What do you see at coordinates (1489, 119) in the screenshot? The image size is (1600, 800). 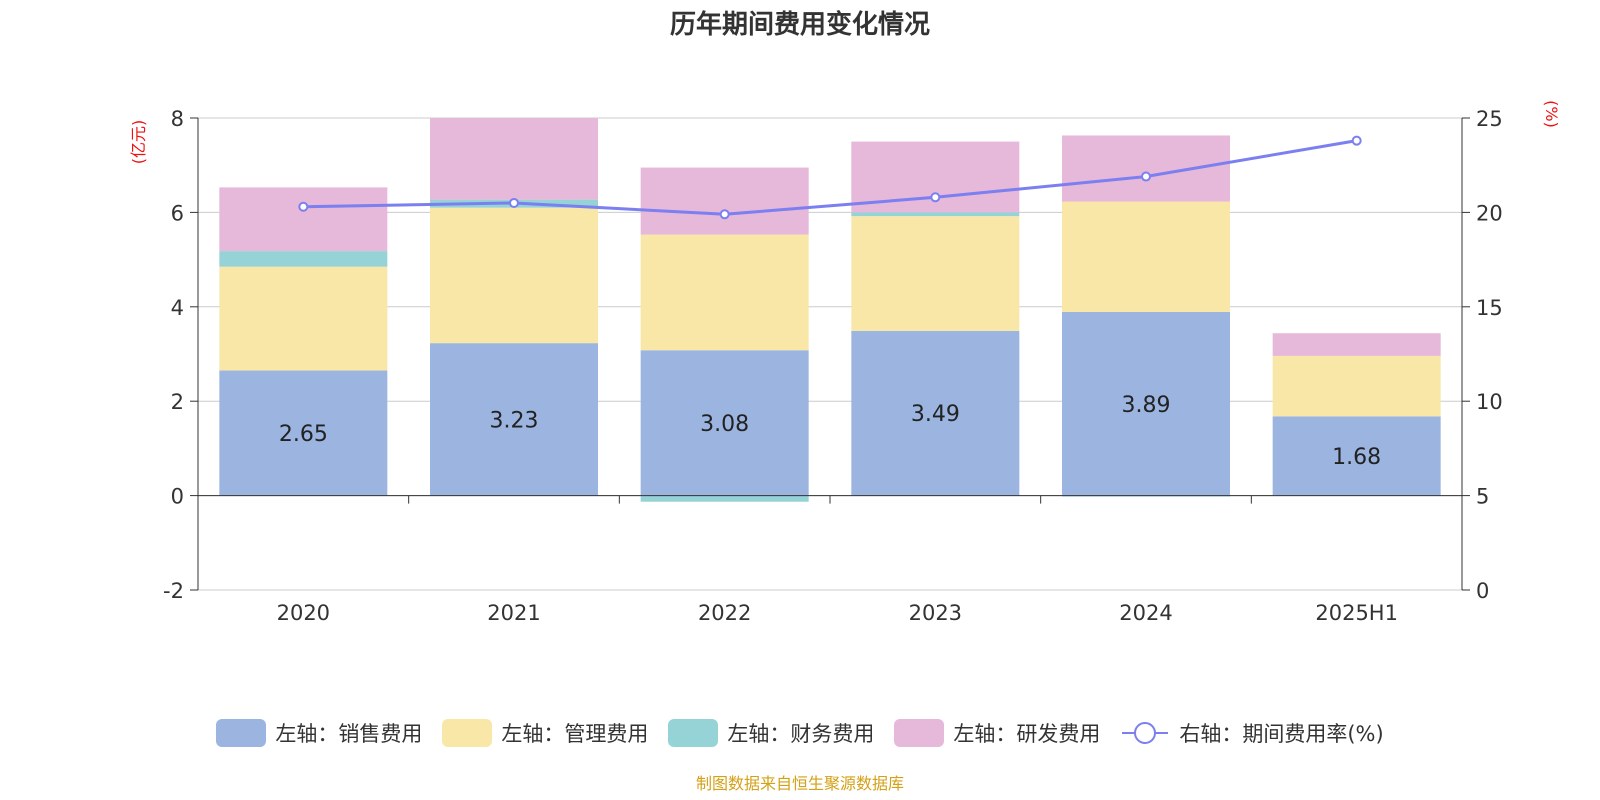 I see `right-tick-label: 25` at bounding box center [1489, 119].